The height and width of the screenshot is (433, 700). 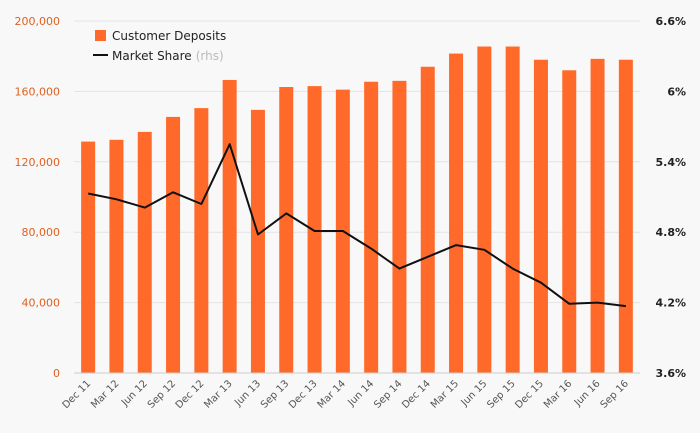 I want to click on x-tick-label: Jun 13, so click(x=247, y=393).